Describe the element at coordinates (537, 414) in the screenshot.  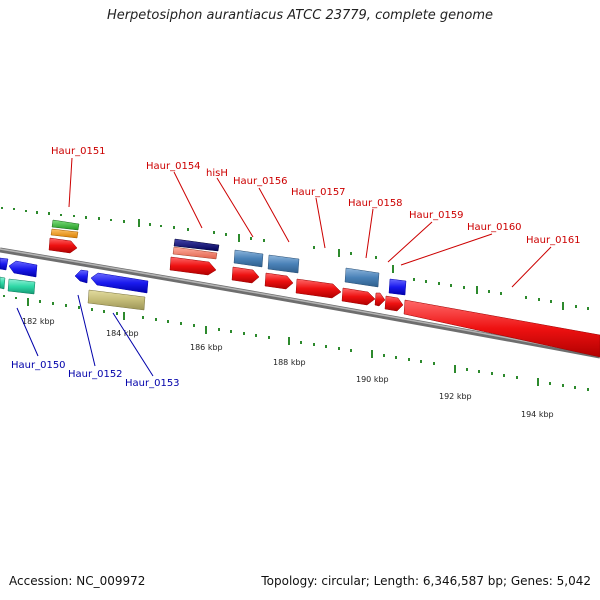
I see `tick-label-194: 194 kbp` at that location.